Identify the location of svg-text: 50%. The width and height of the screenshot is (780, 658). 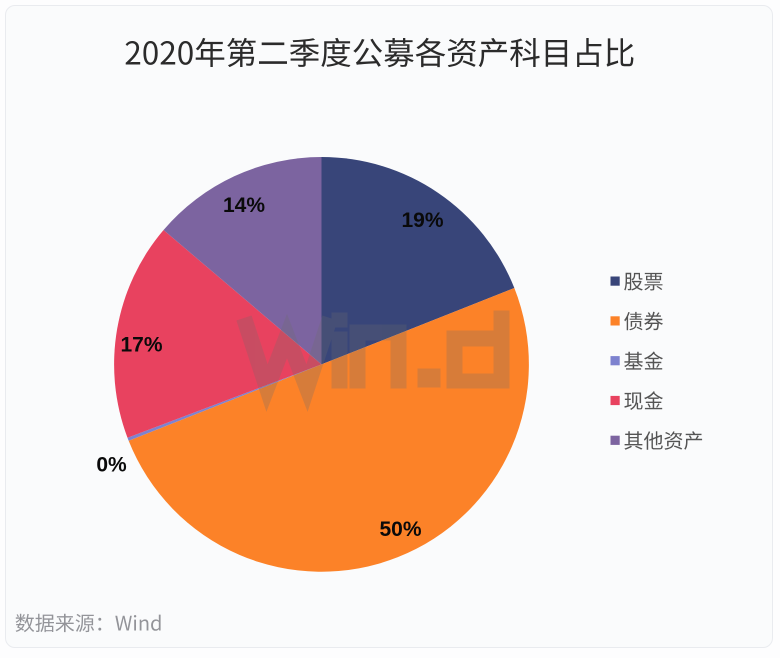
(400, 529).